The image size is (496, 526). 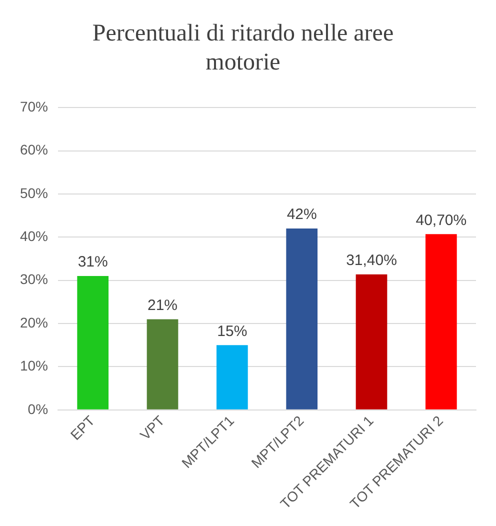 What do you see at coordinates (371, 260) in the screenshot?
I see `data-label: 31,40%` at bounding box center [371, 260].